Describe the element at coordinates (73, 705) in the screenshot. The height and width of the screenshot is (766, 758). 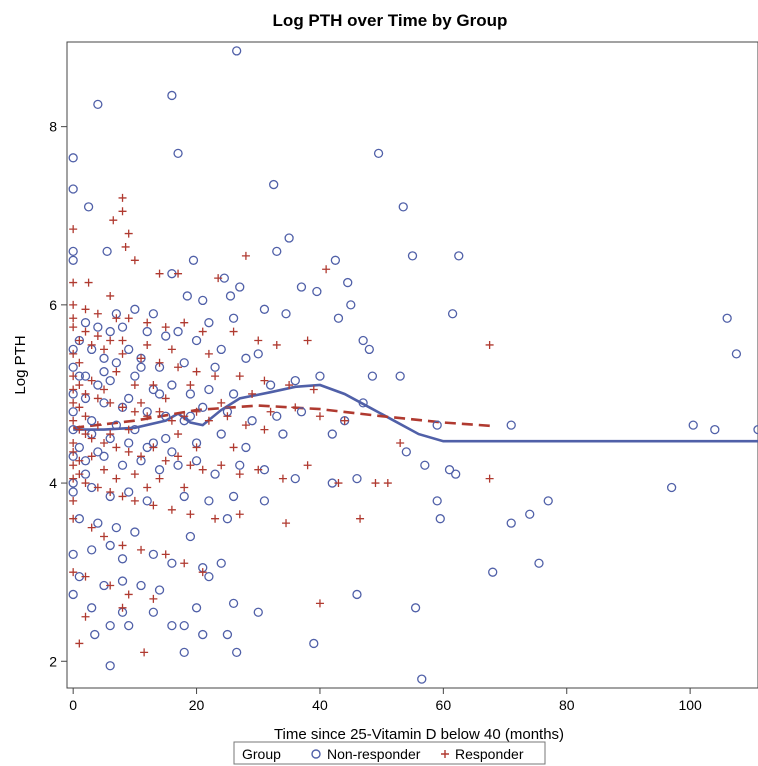
I see `x-tick-label: 0` at that location.